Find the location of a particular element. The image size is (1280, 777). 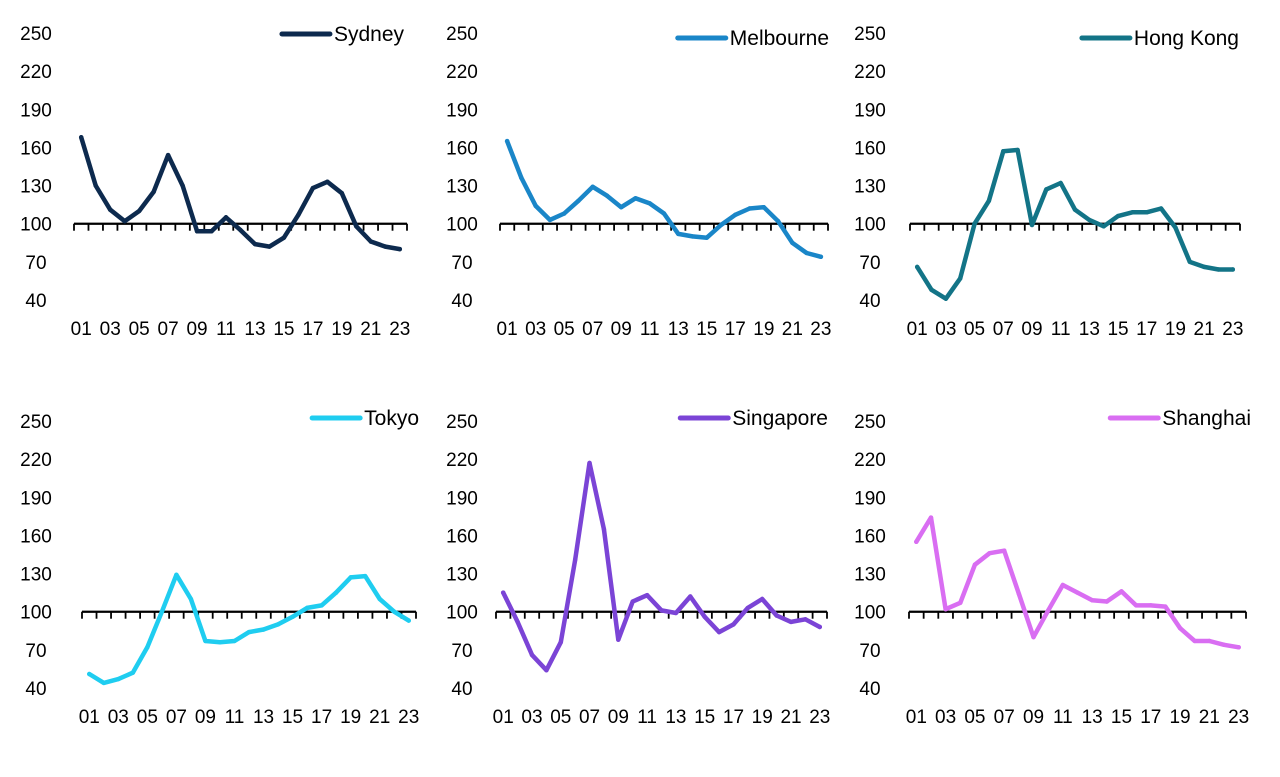

legend: Hong Kong is located at coordinates (1159, 38).